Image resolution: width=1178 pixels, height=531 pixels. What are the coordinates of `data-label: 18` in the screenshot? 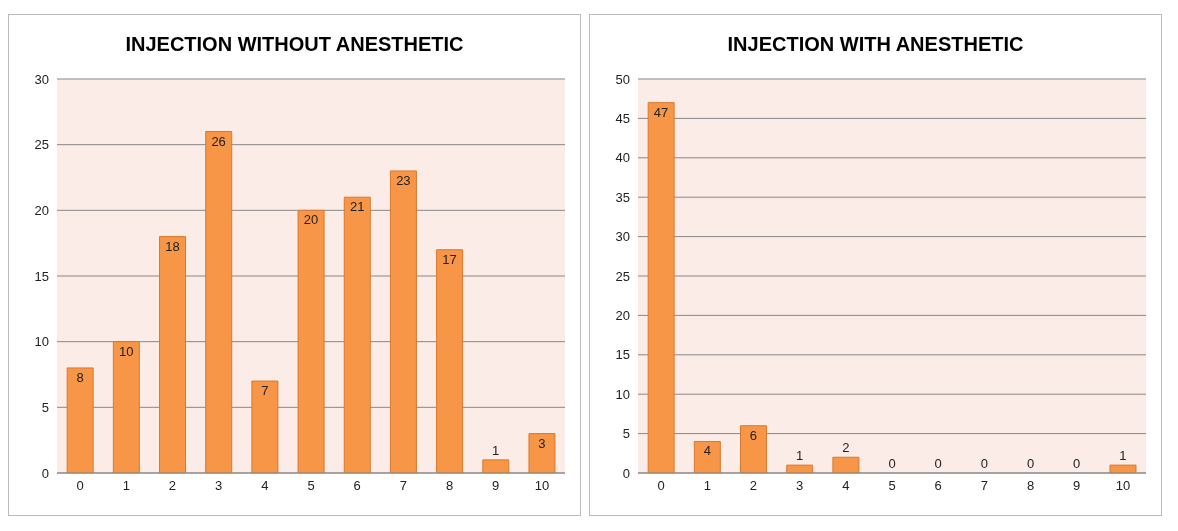 It's located at (172, 246).